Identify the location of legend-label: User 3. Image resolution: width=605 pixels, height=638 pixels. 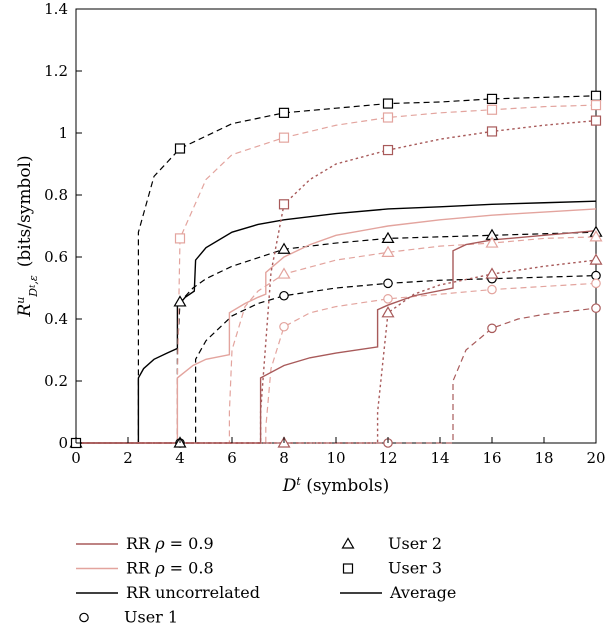
(415, 568).